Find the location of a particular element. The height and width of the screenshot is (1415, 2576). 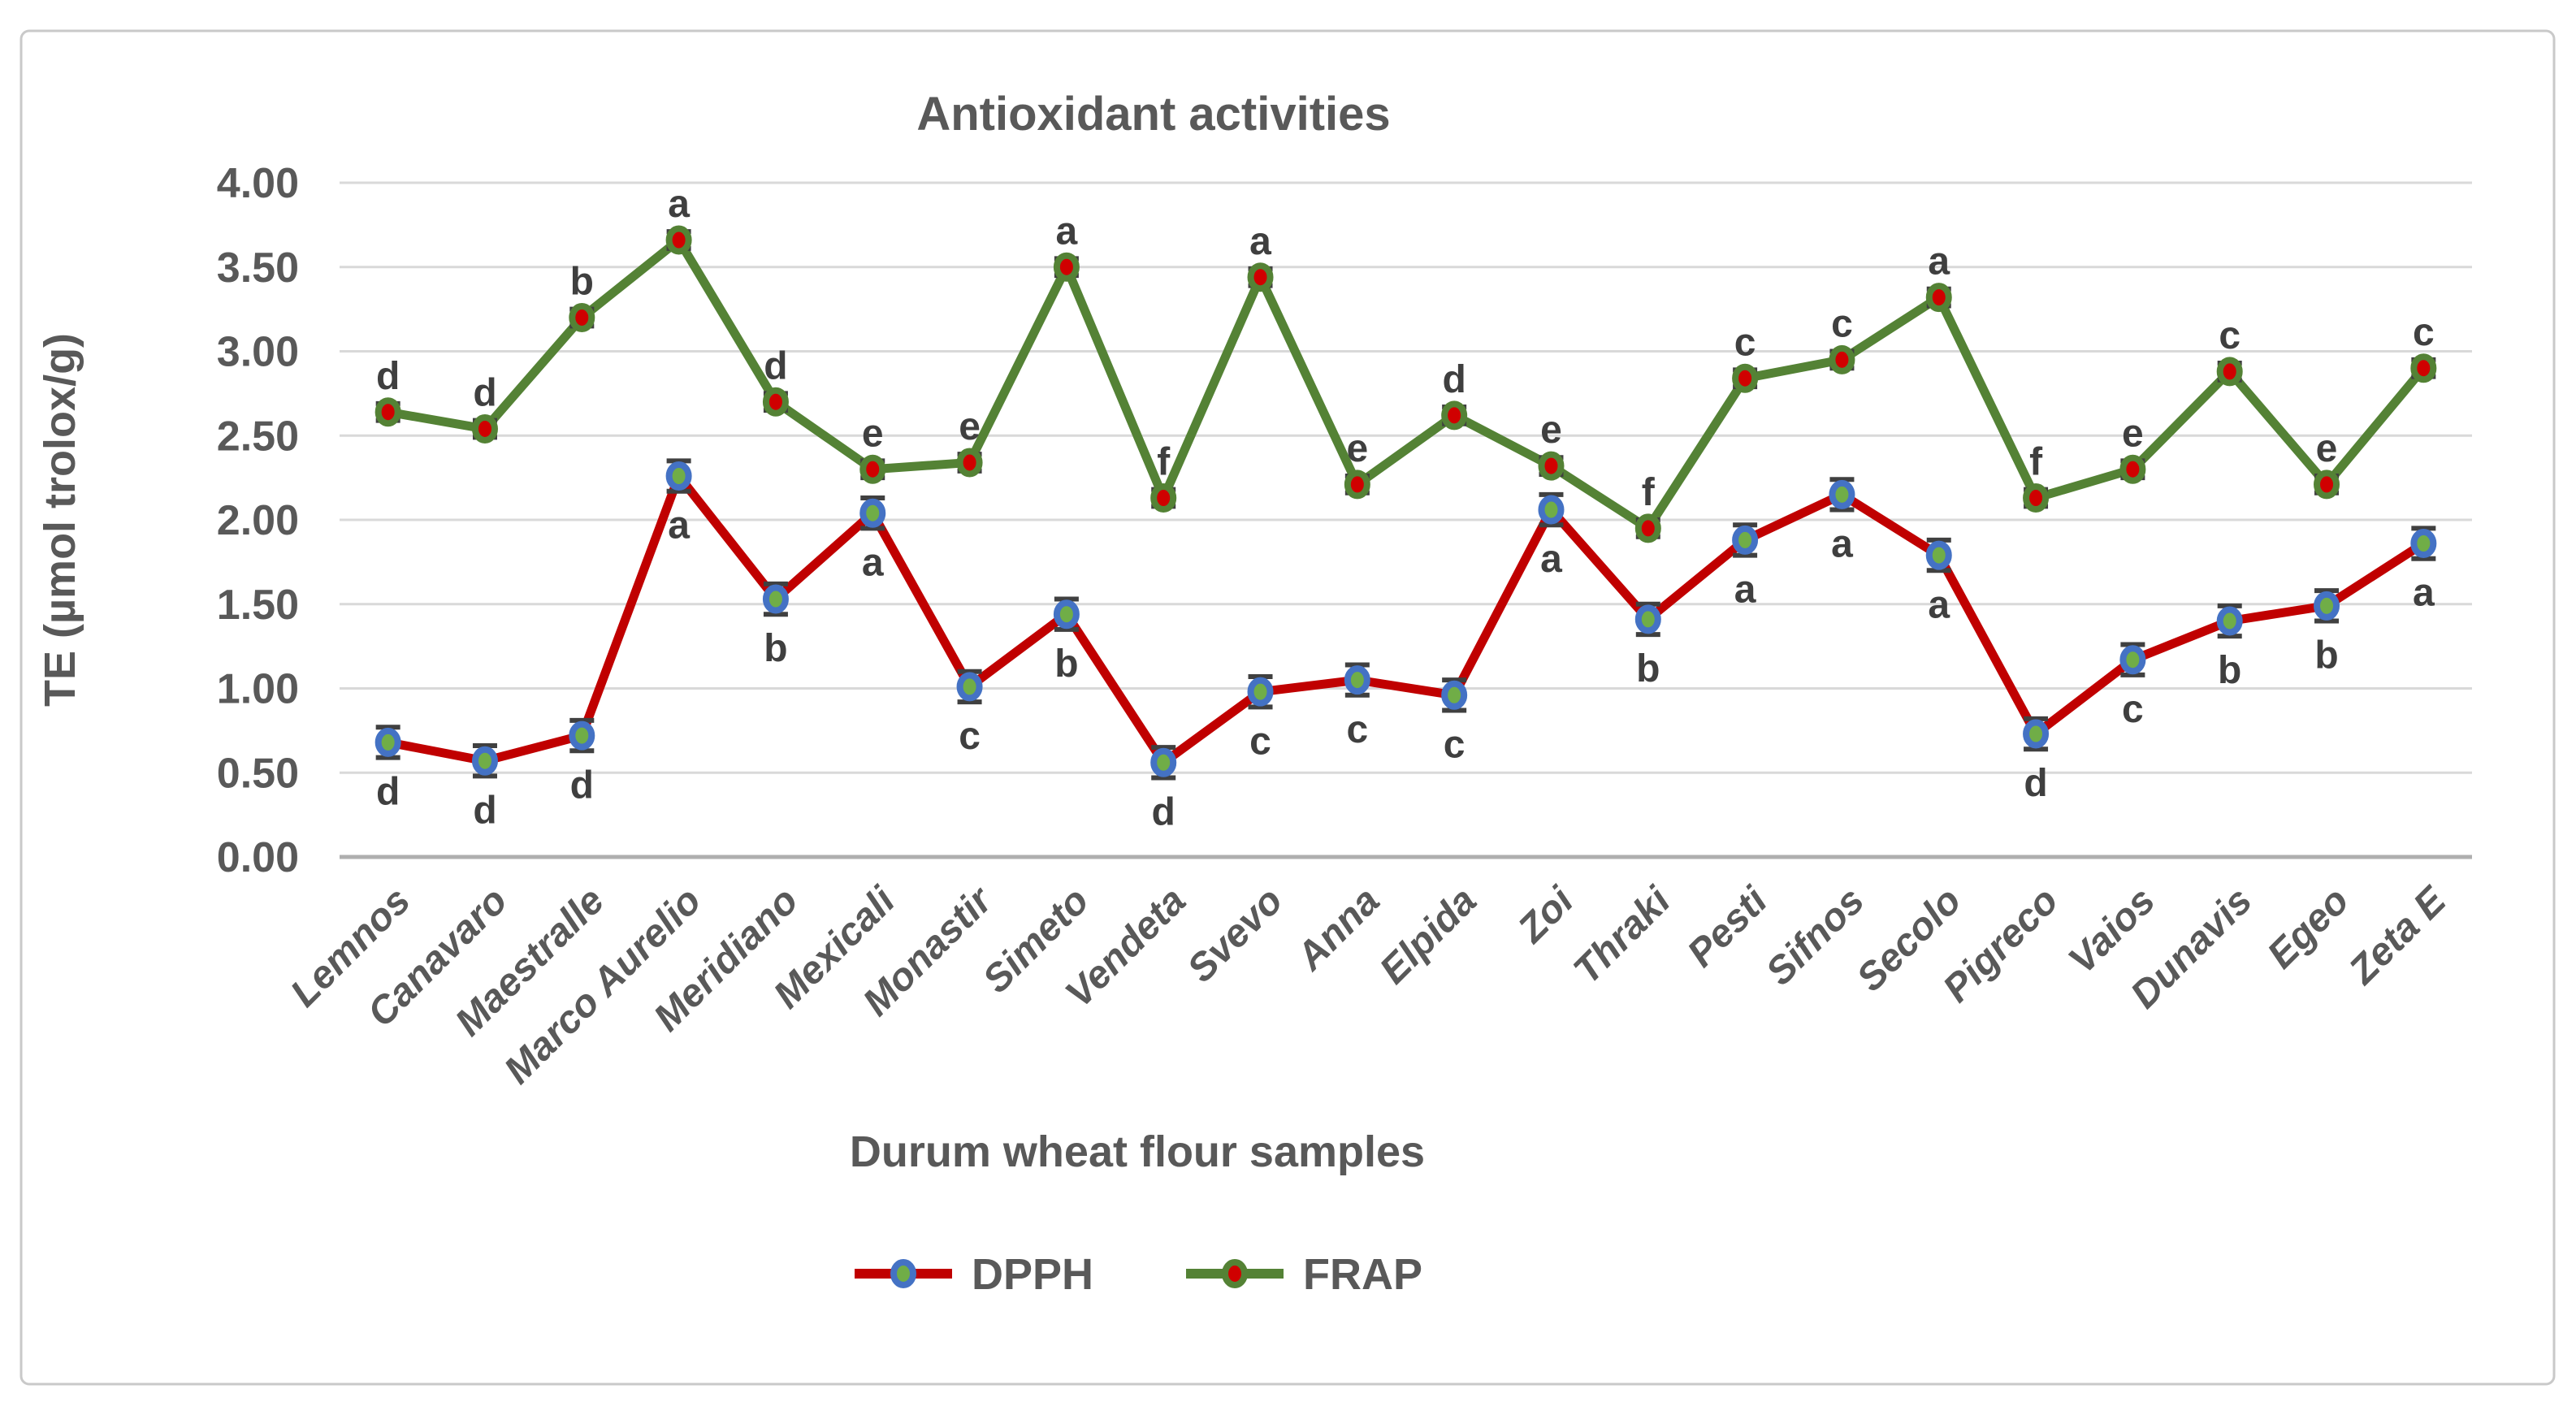

frap-point-meridiano: d is located at coordinates (775, 381).